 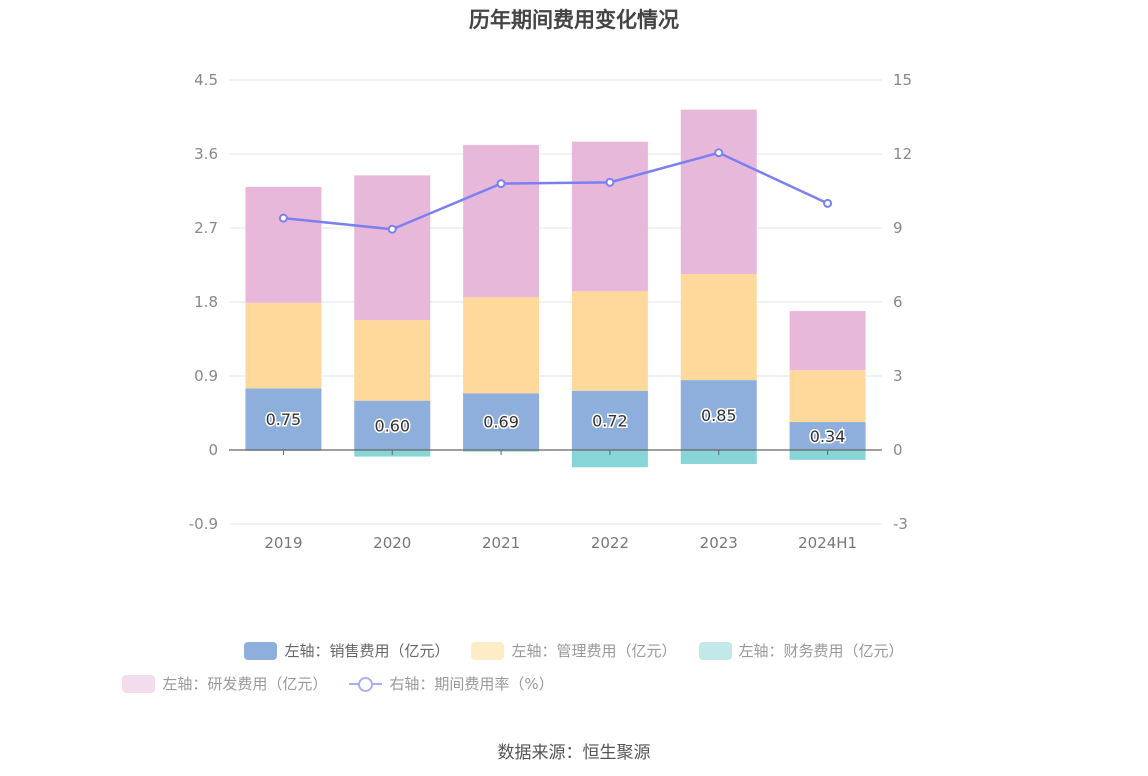 I want to click on left-tick-label: -0.9, so click(x=203, y=524).